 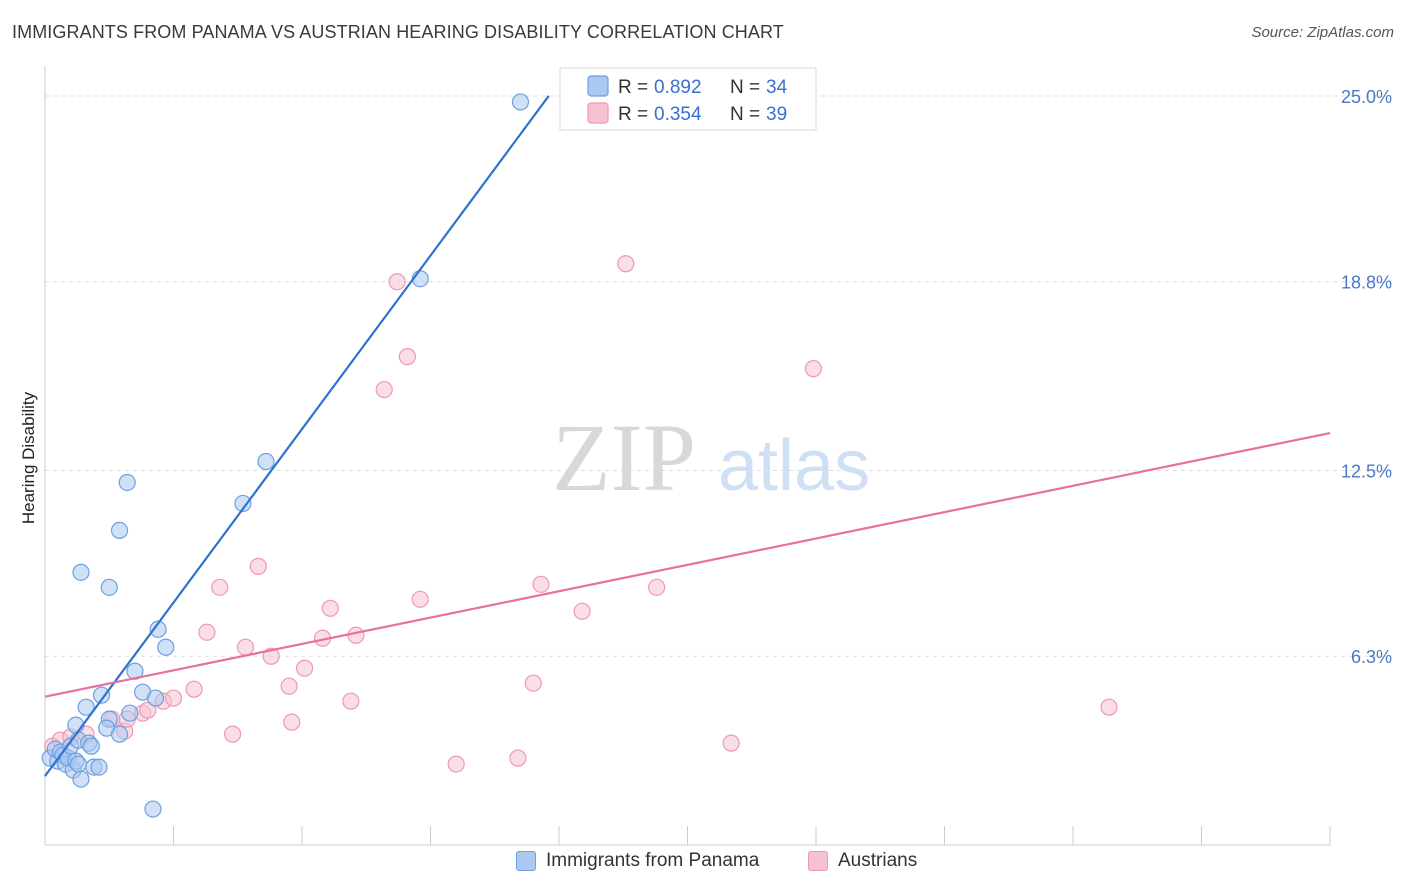 What do you see at coordinates (526, 861) in the screenshot?
I see `legend-swatch-panama` at bounding box center [526, 861].